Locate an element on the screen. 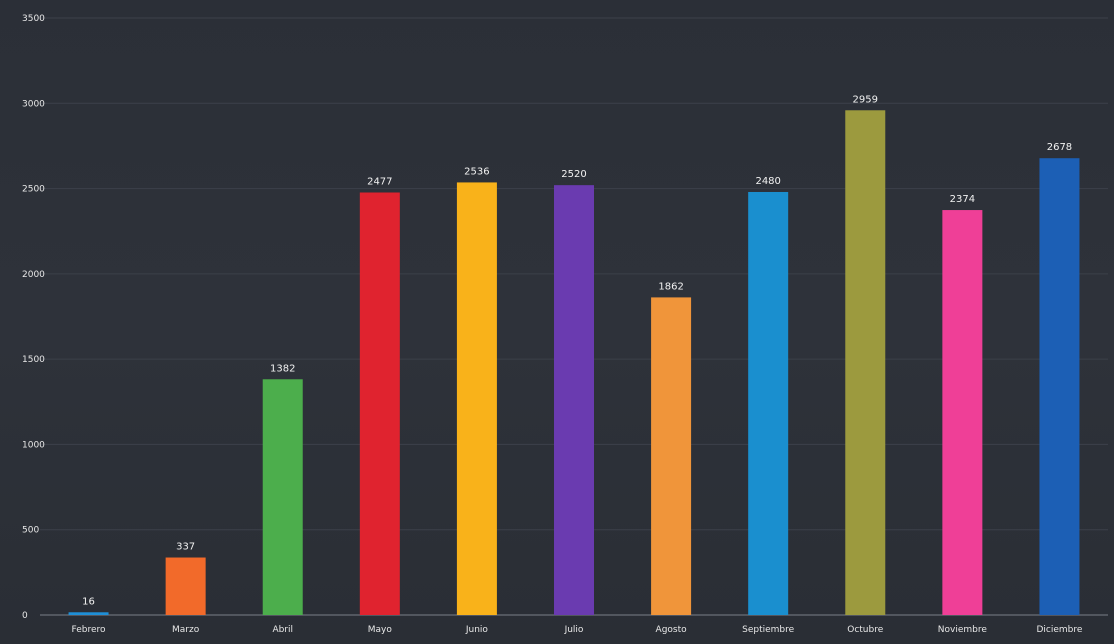 Image resolution: width=1114 pixels, height=644 pixels. bar-febrero is located at coordinates (88, 613).